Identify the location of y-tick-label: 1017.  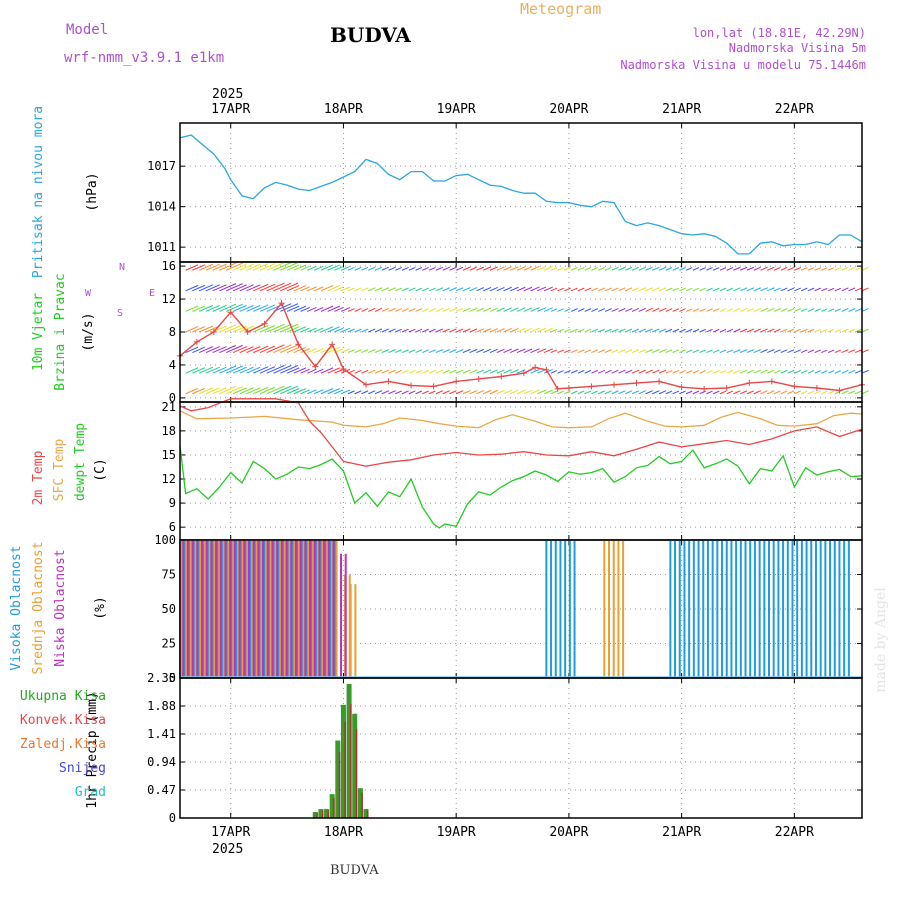
(161, 166).